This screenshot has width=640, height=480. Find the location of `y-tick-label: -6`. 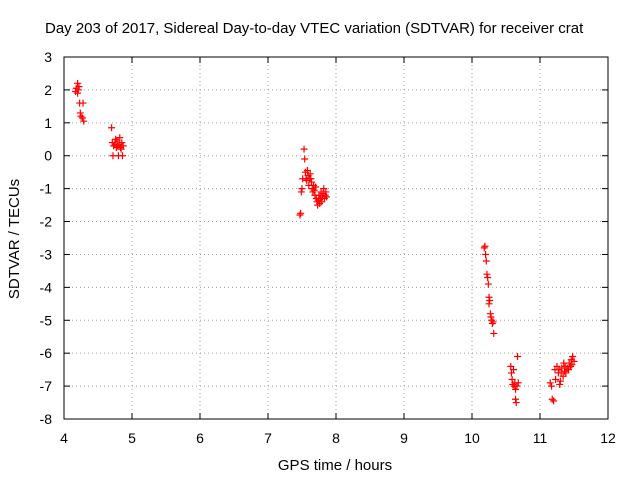

y-tick-label: -6 is located at coordinates (46, 353).